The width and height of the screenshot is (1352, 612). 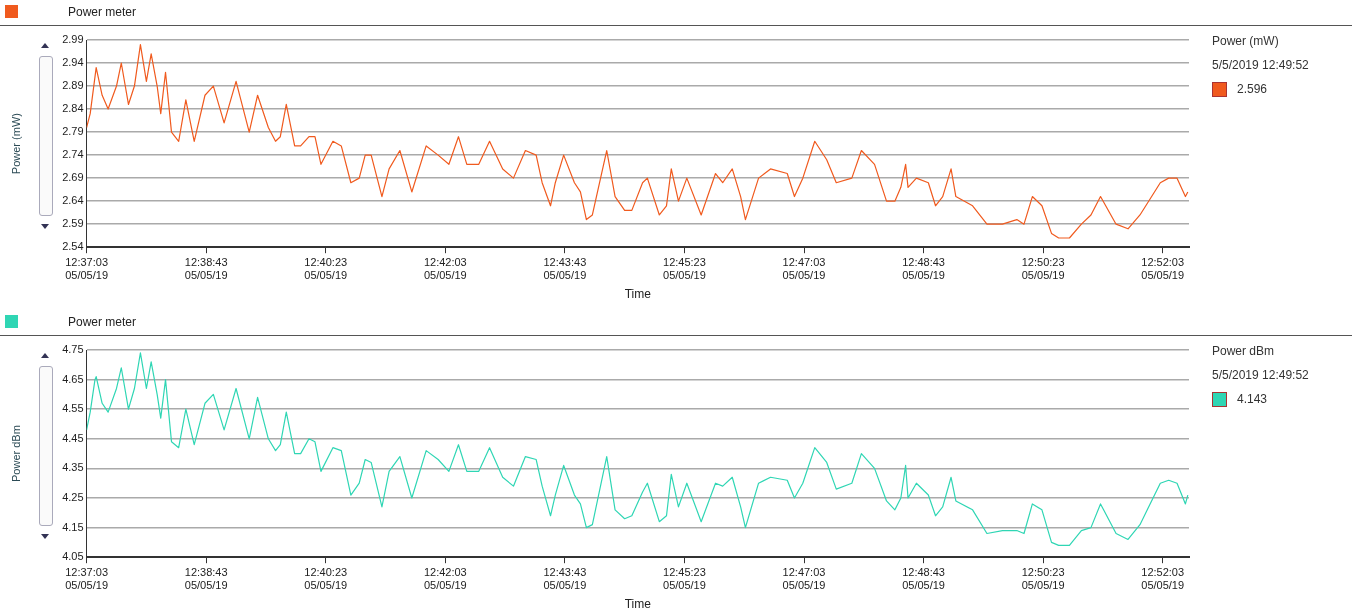 What do you see at coordinates (73, 108) in the screenshot?
I see `y-tick-label: 2.84` at bounding box center [73, 108].